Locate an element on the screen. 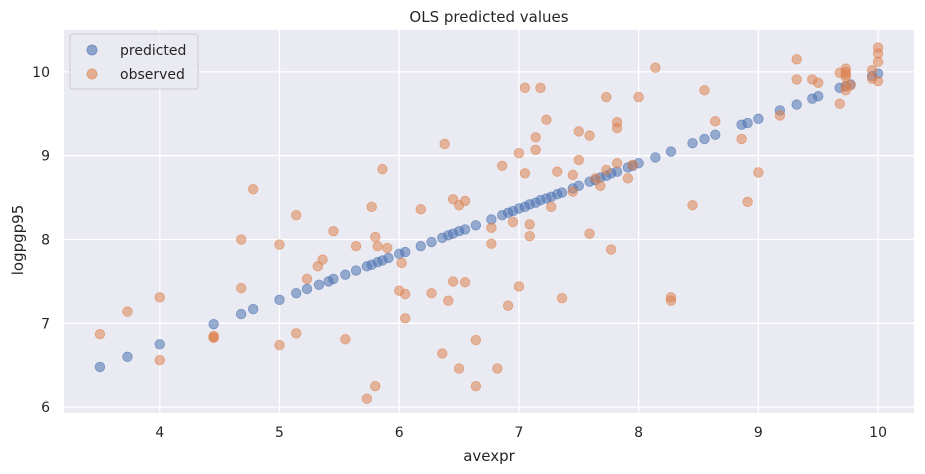  y-tick-label: 8 is located at coordinates (45, 241).